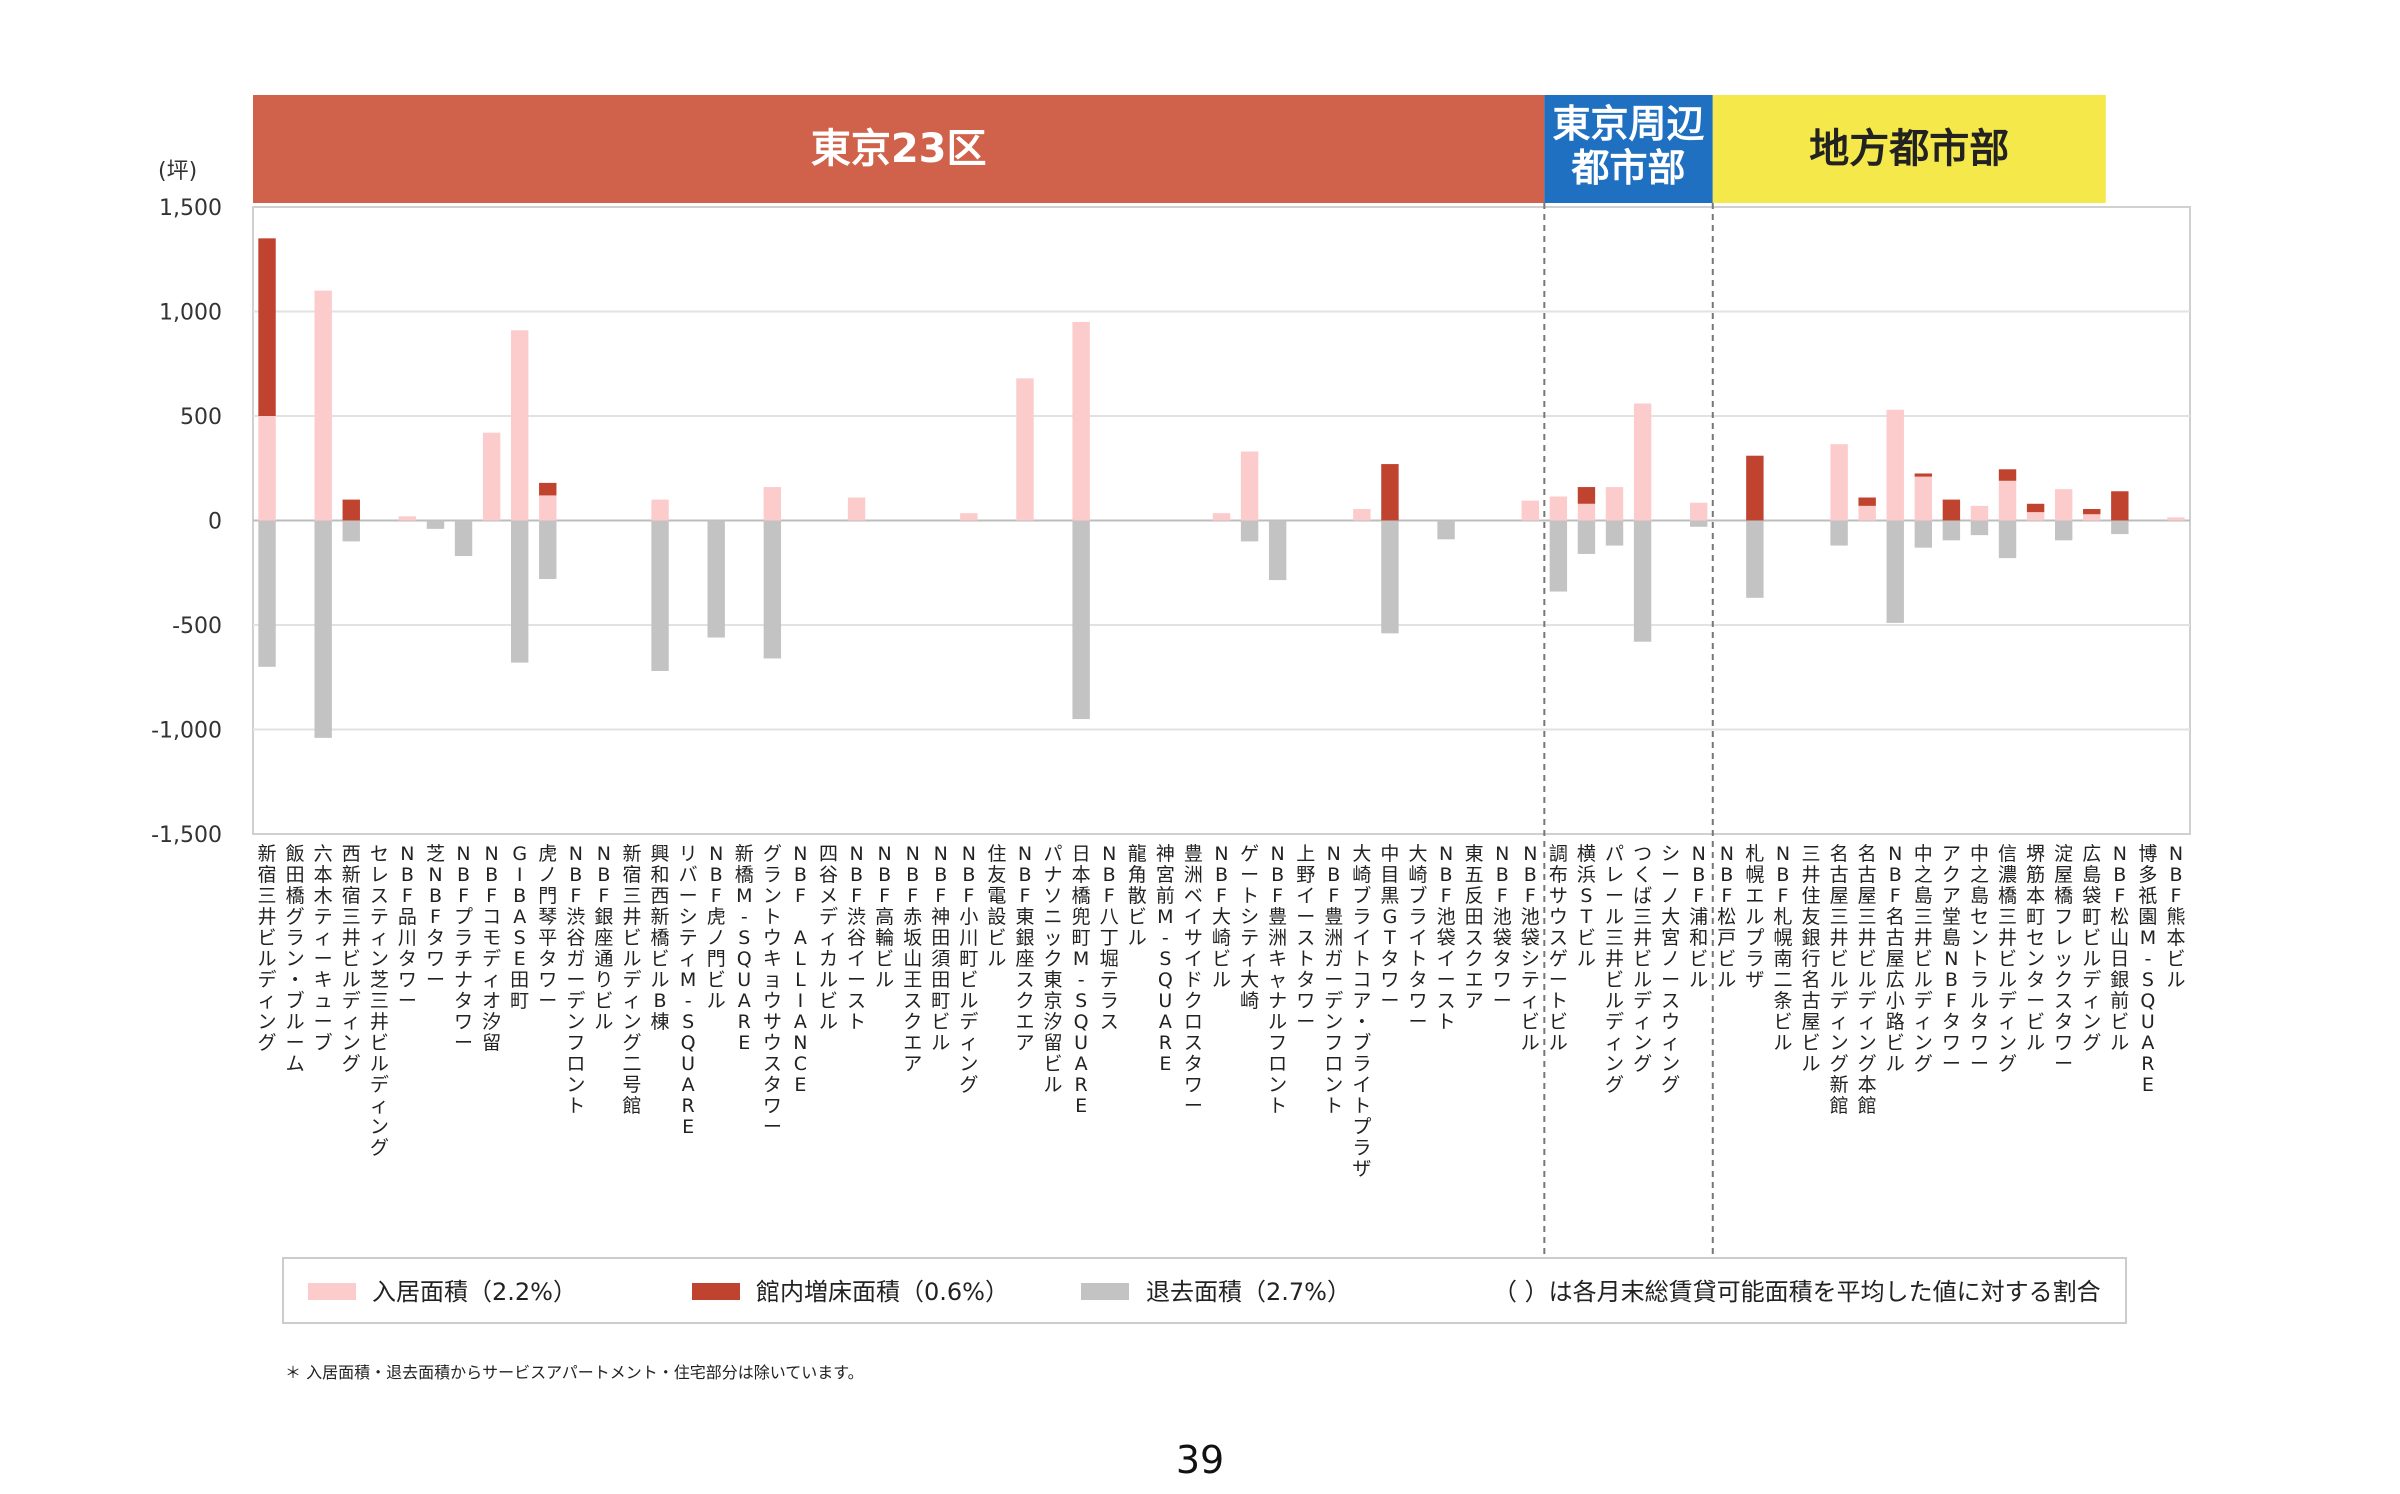  Describe the element at coordinates (1754, 917) in the screenshot. I see `category-label: 札幌エルプラザ` at that location.